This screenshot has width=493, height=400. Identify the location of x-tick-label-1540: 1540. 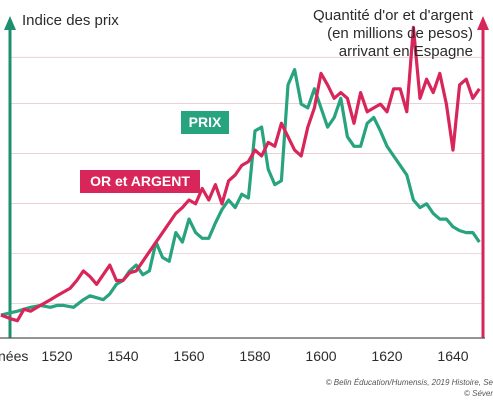
(122, 356).